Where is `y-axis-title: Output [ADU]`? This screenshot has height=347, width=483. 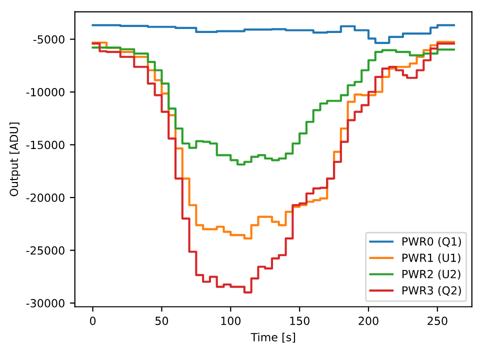
y-axis-title: Output [ADU] is located at coordinates (14, 159).